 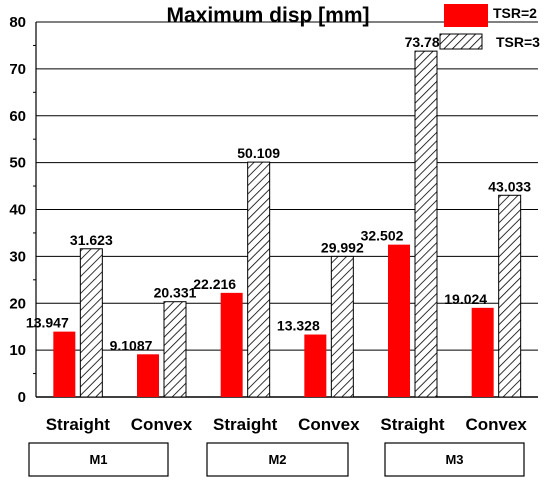 I want to click on legend-swatch-tsr2, so click(x=466, y=15).